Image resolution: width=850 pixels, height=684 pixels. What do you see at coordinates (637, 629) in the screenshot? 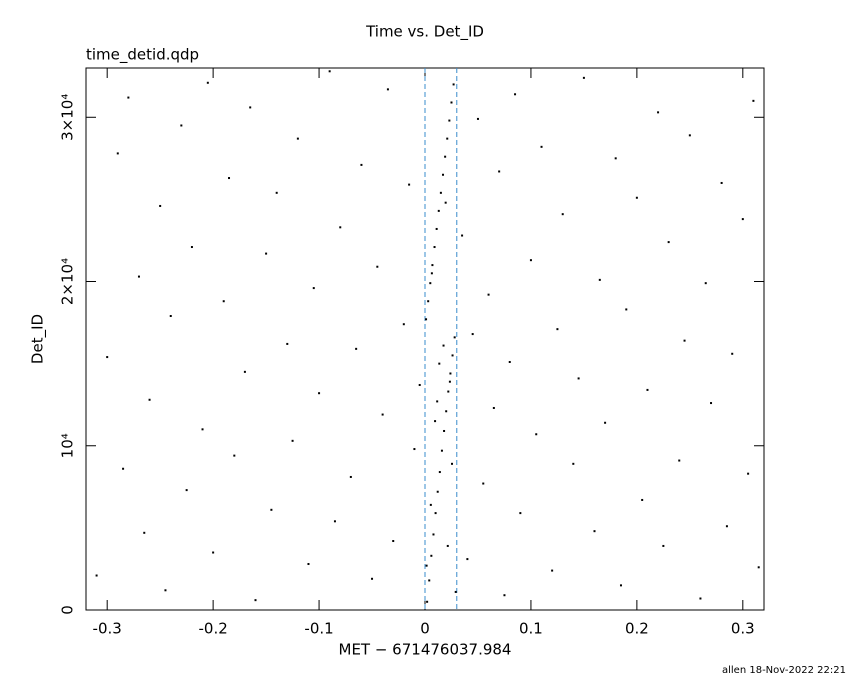
I see `x-tick-label: 0.2` at bounding box center [637, 629].